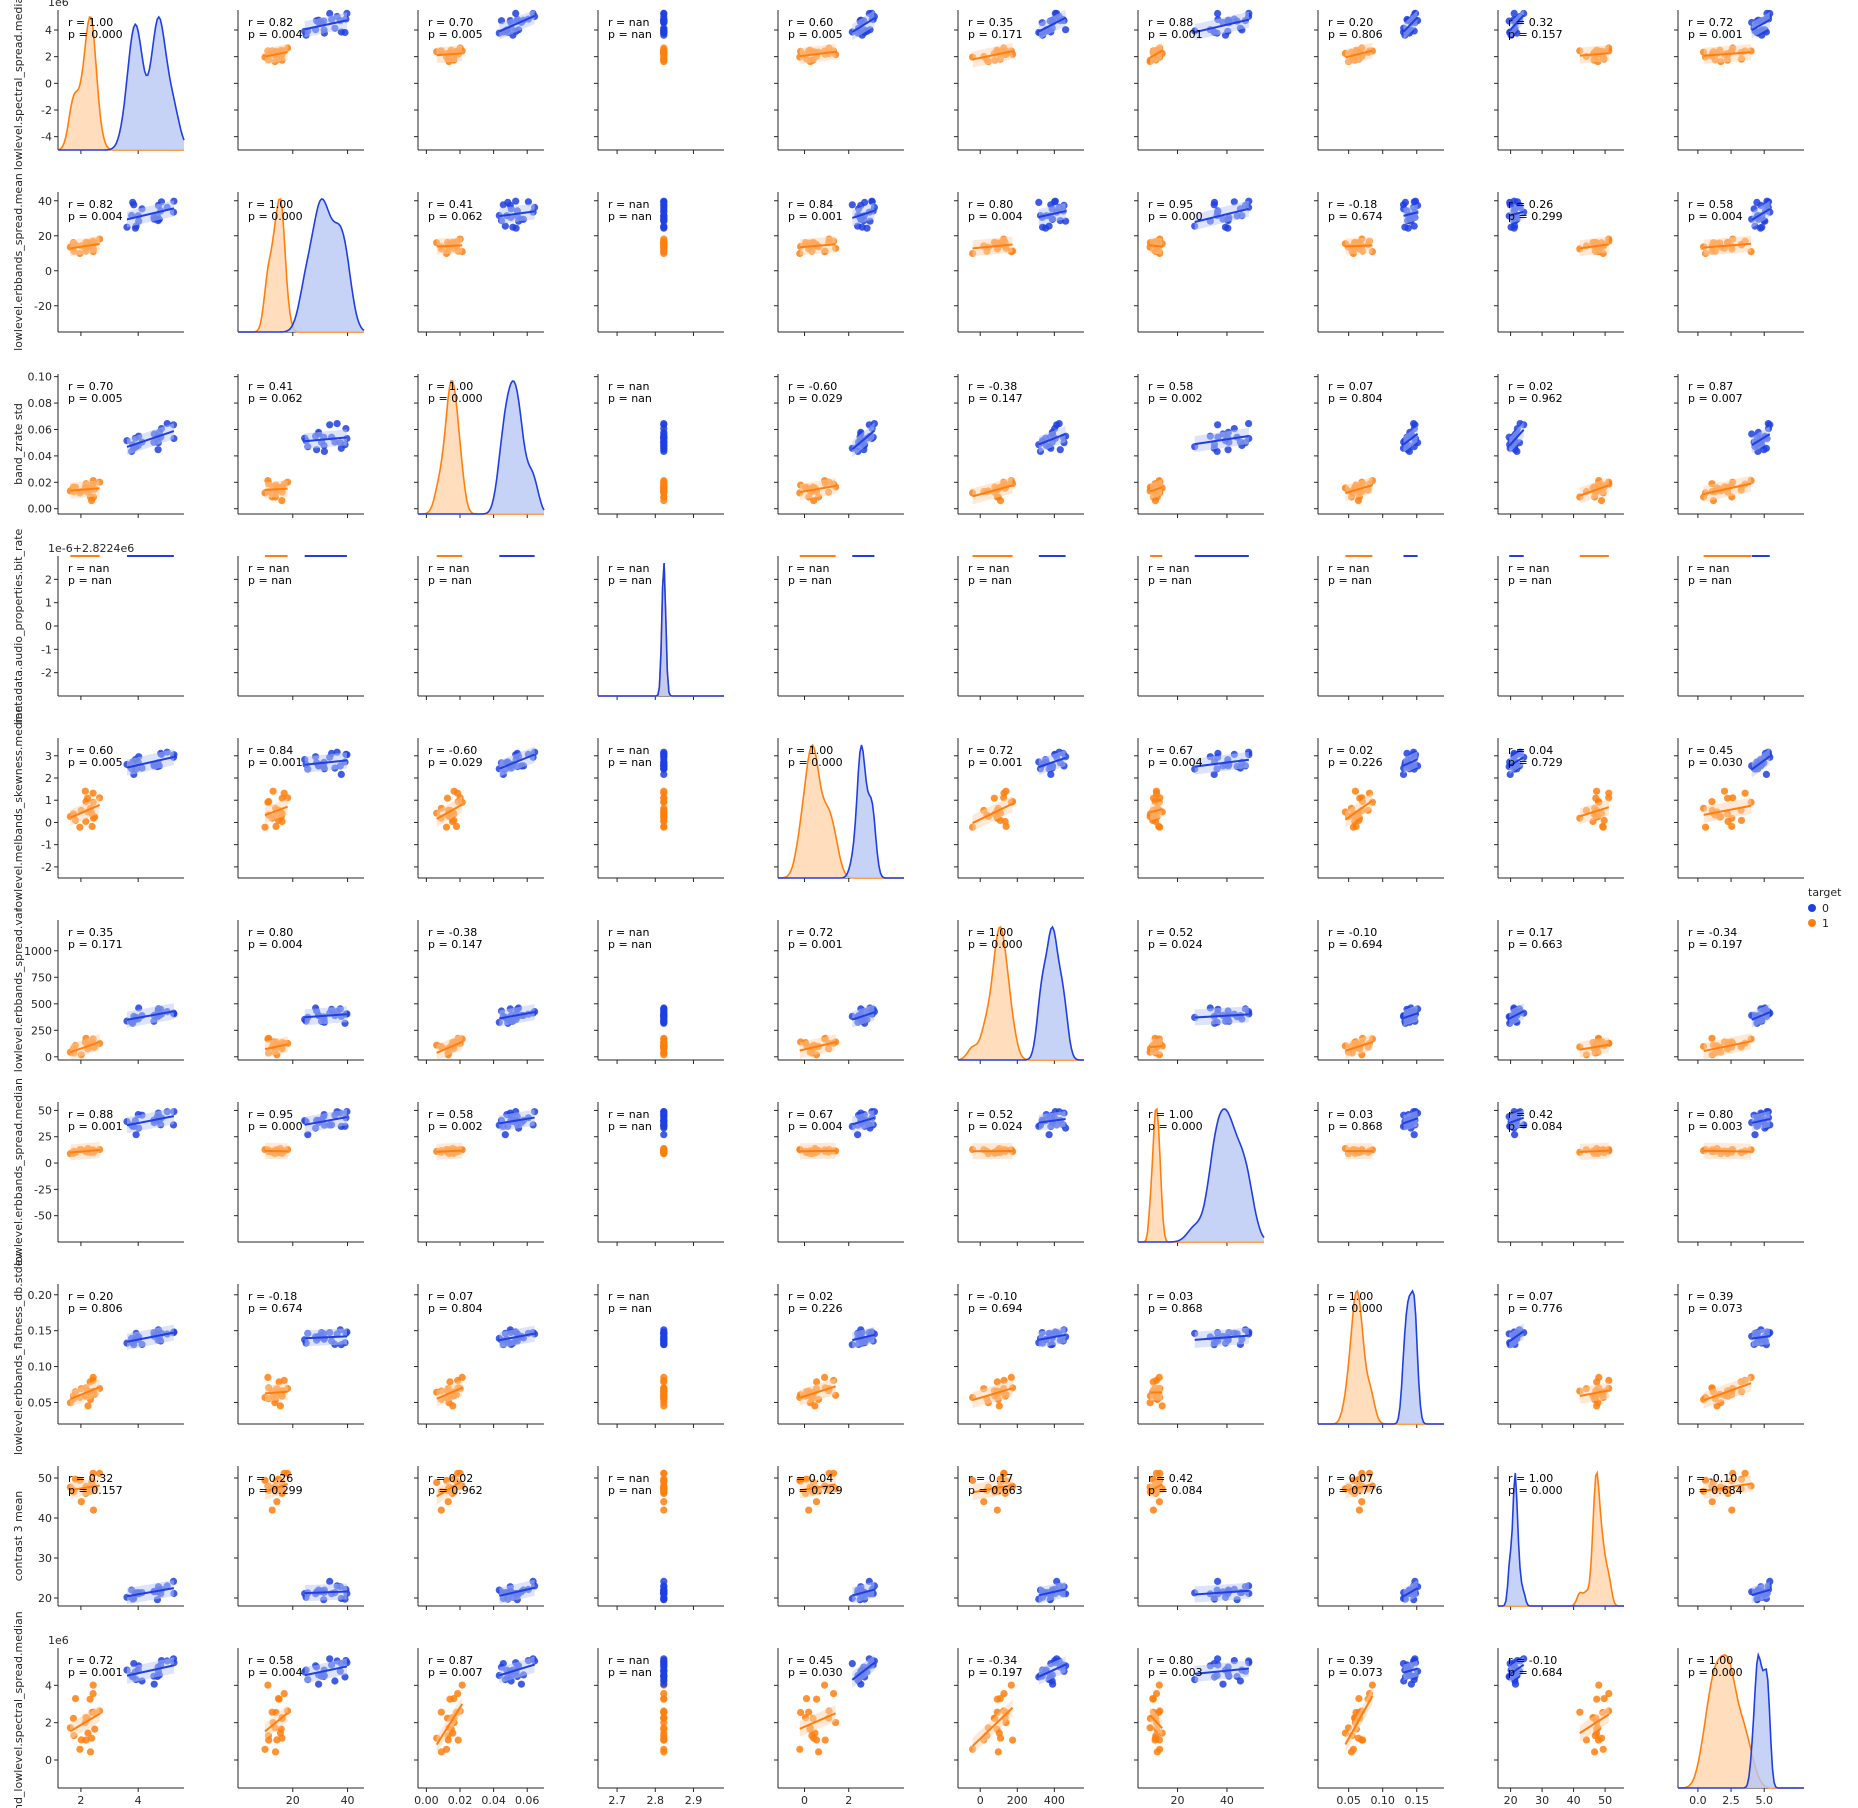  Describe the element at coordinates (95, 1126) in the screenshot. I see `annotation-p: p = 0.001` at that location.